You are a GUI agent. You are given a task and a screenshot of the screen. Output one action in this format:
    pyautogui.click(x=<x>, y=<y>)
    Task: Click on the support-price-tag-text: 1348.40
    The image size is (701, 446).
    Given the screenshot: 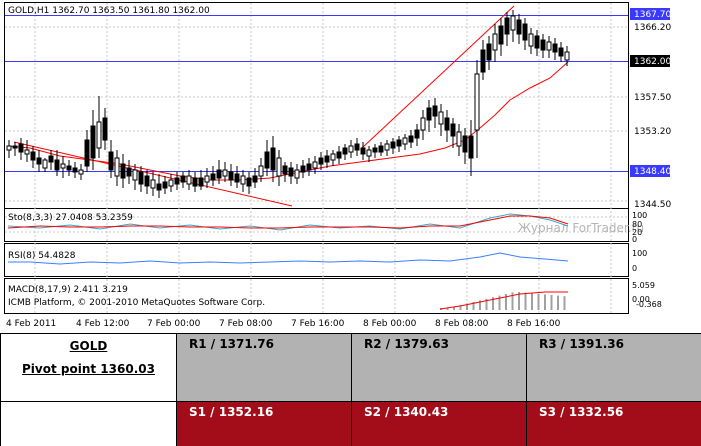 What is the action you would take?
    pyautogui.click(x=652, y=172)
    